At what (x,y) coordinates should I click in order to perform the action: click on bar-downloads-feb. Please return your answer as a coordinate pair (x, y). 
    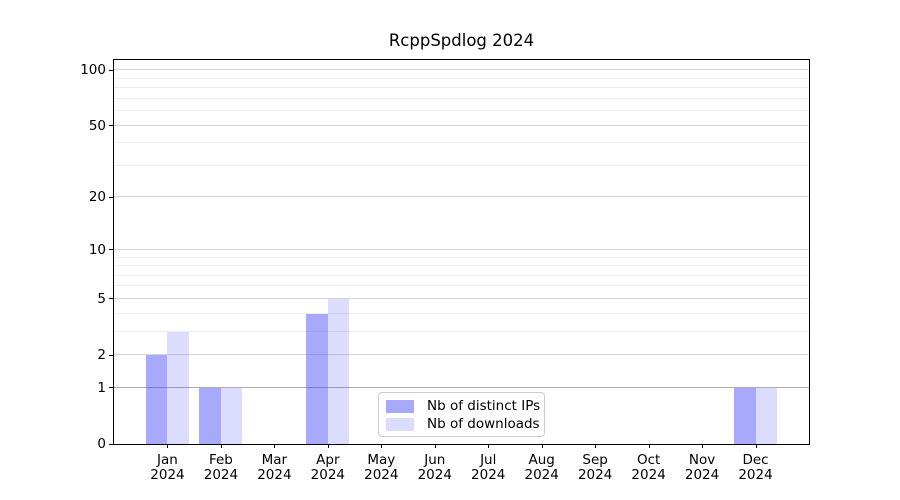
    Looking at the image, I should click on (231, 415).